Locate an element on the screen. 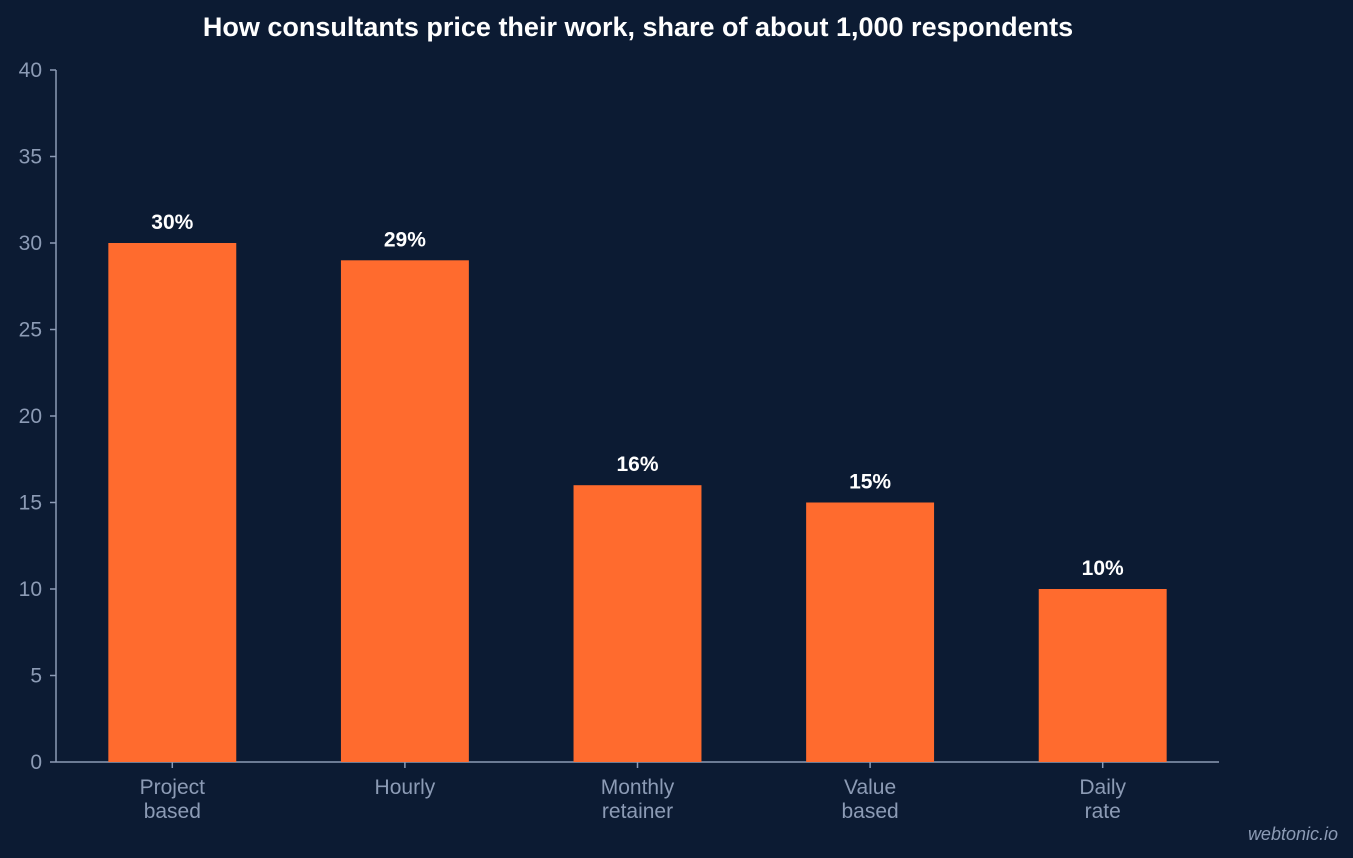  category-label-2: Monthly retainer is located at coordinates (638, 799).